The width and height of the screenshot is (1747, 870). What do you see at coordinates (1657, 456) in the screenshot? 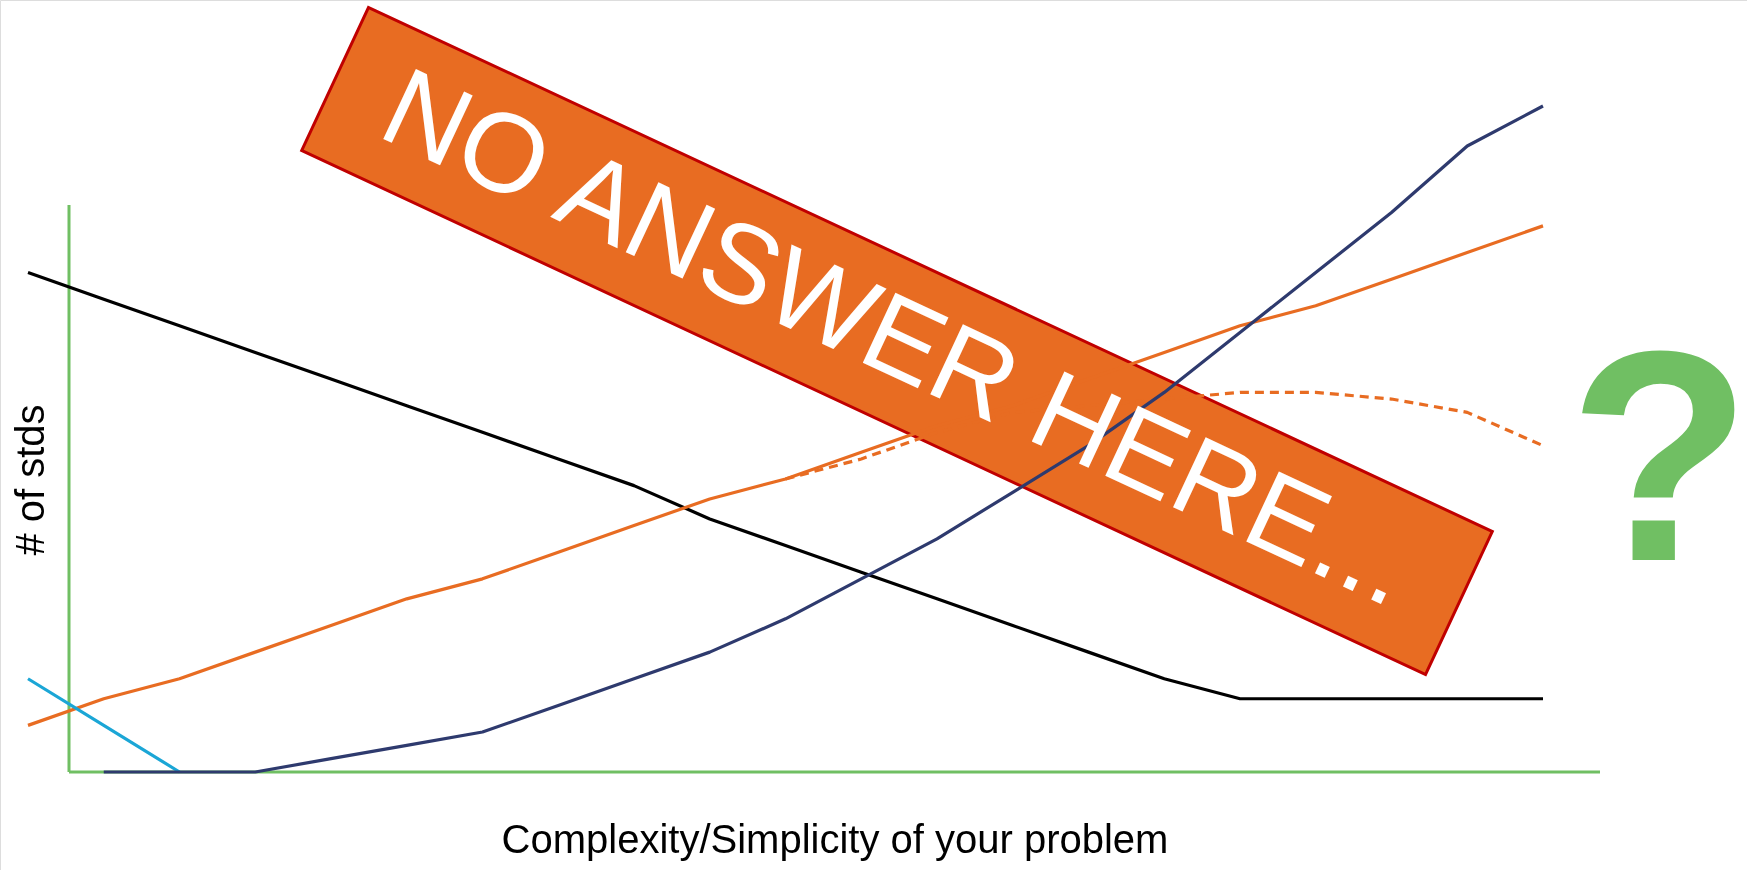
I see `annotation: ?` at bounding box center [1657, 456].